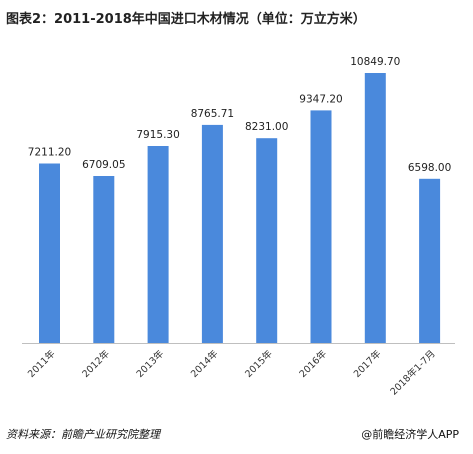 The width and height of the screenshot is (473, 454). I want to click on x-tick-label-0: 2011年, so click(41, 363).